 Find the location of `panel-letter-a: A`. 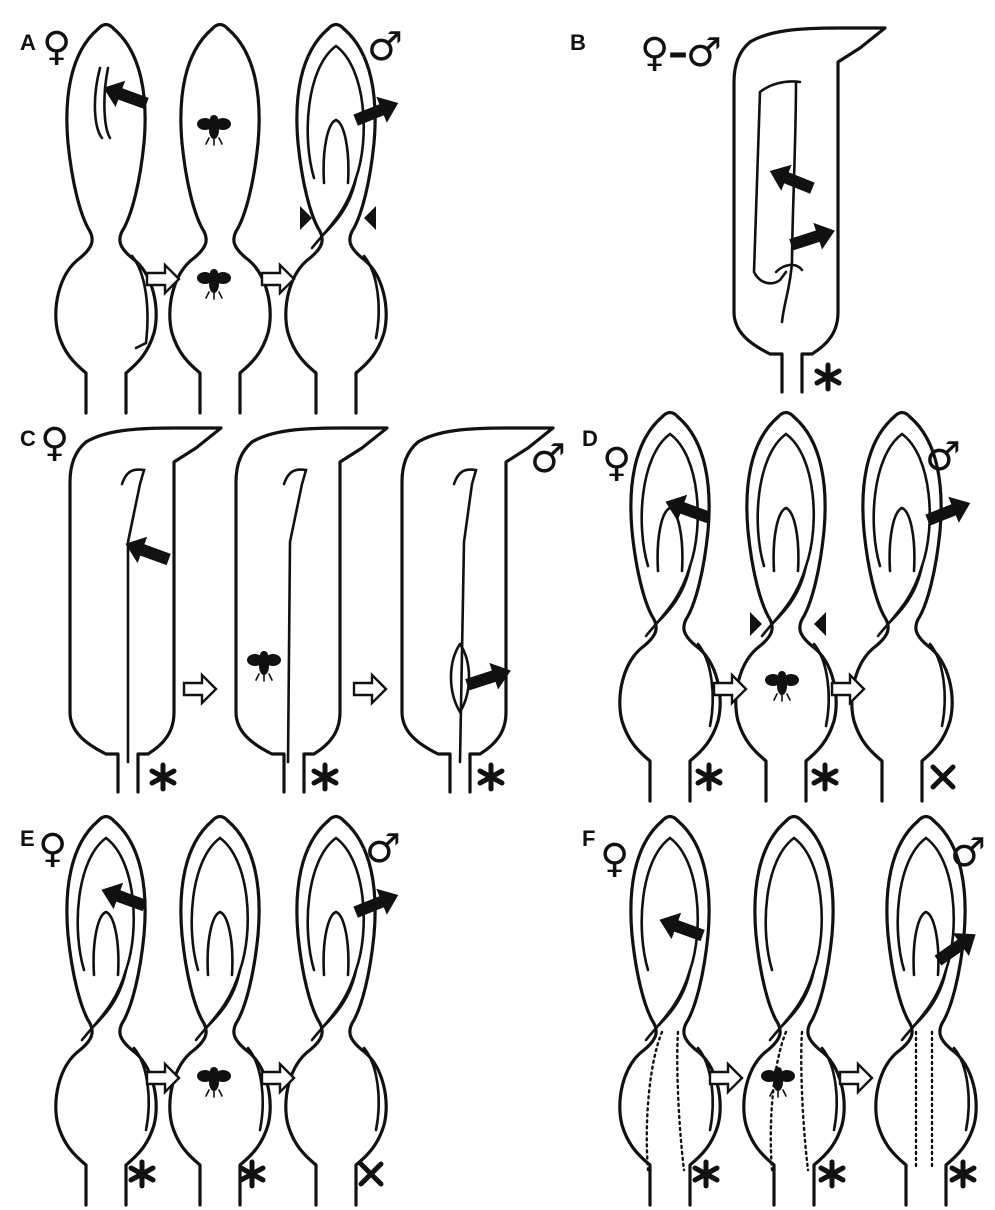

panel-letter-a: A is located at coordinates (28, 42).